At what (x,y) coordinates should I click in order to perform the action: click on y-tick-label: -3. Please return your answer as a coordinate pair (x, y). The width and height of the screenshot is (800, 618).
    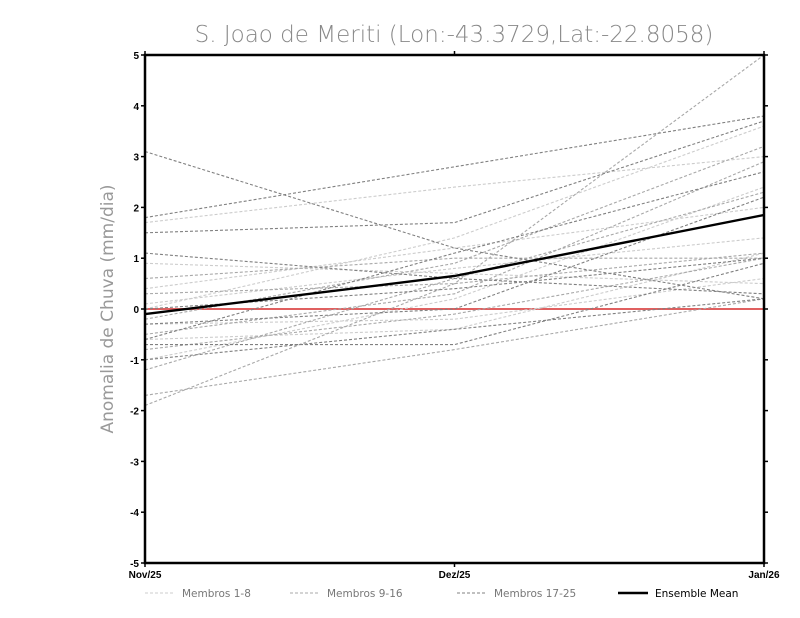
    Looking at the image, I should click on (134, 462).